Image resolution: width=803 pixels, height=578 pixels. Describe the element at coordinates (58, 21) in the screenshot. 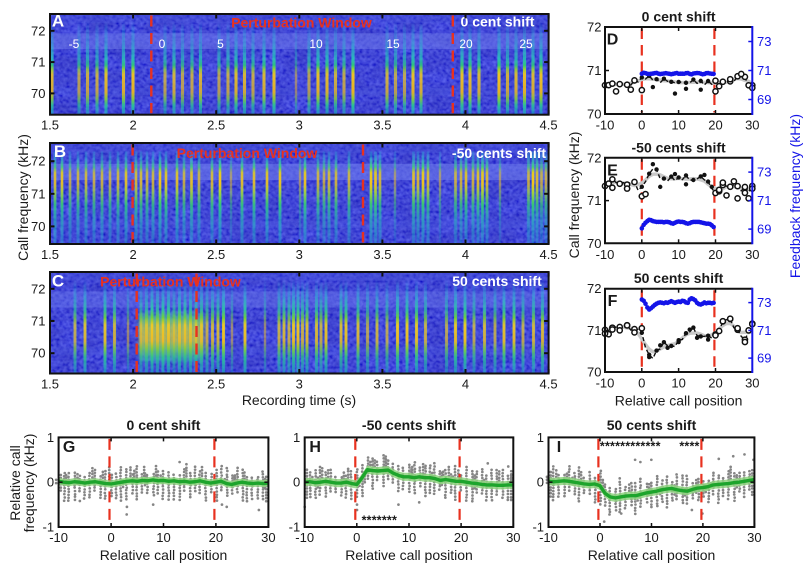

I see `svg-text: A` at that location.